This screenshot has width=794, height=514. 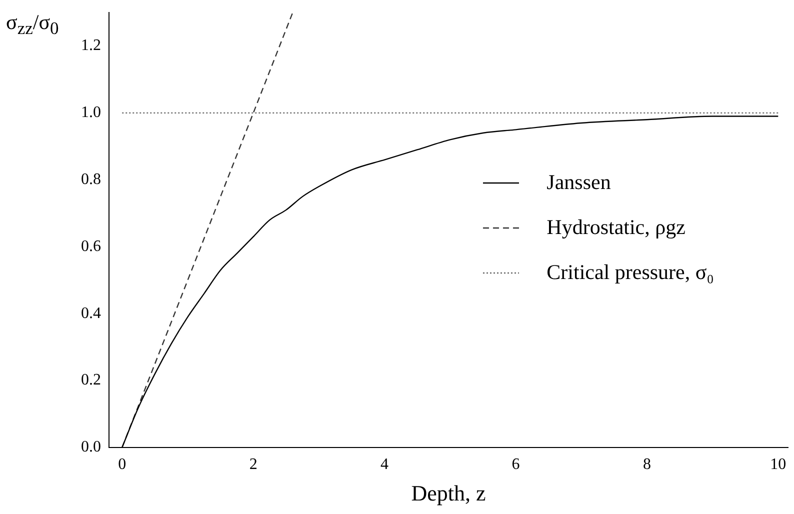 I want to click on x-tick-label: 2, so click(x=253, y=465).